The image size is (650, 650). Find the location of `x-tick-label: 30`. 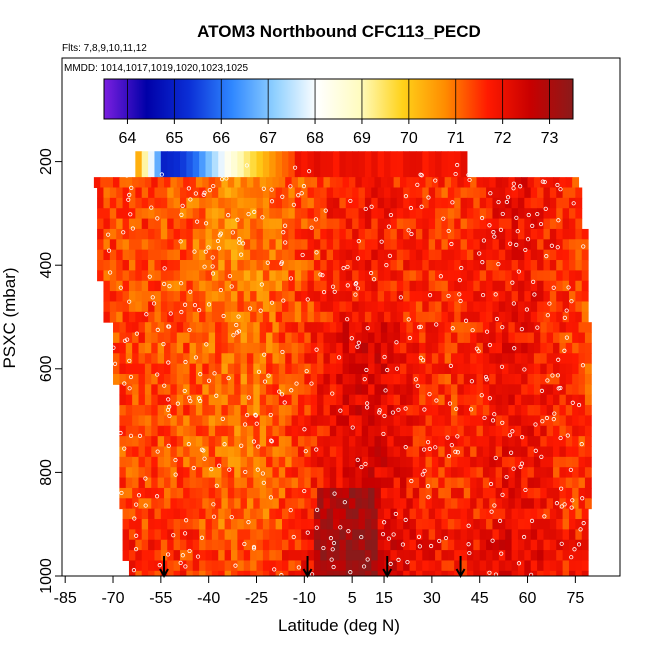

x-tick-label: 30 is located at coordinates (432, 598).